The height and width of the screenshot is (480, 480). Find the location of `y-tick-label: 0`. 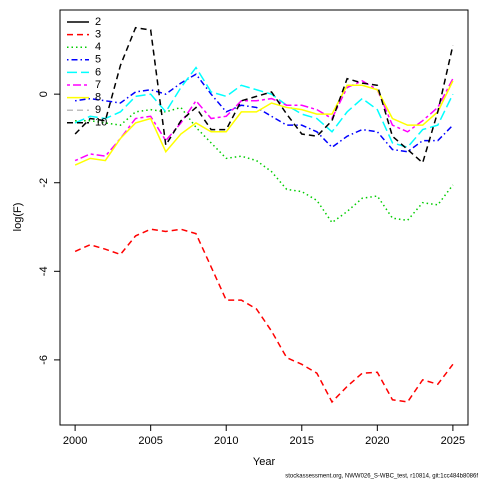

y-tick-label: 0 is located at coordinates (44, 94).